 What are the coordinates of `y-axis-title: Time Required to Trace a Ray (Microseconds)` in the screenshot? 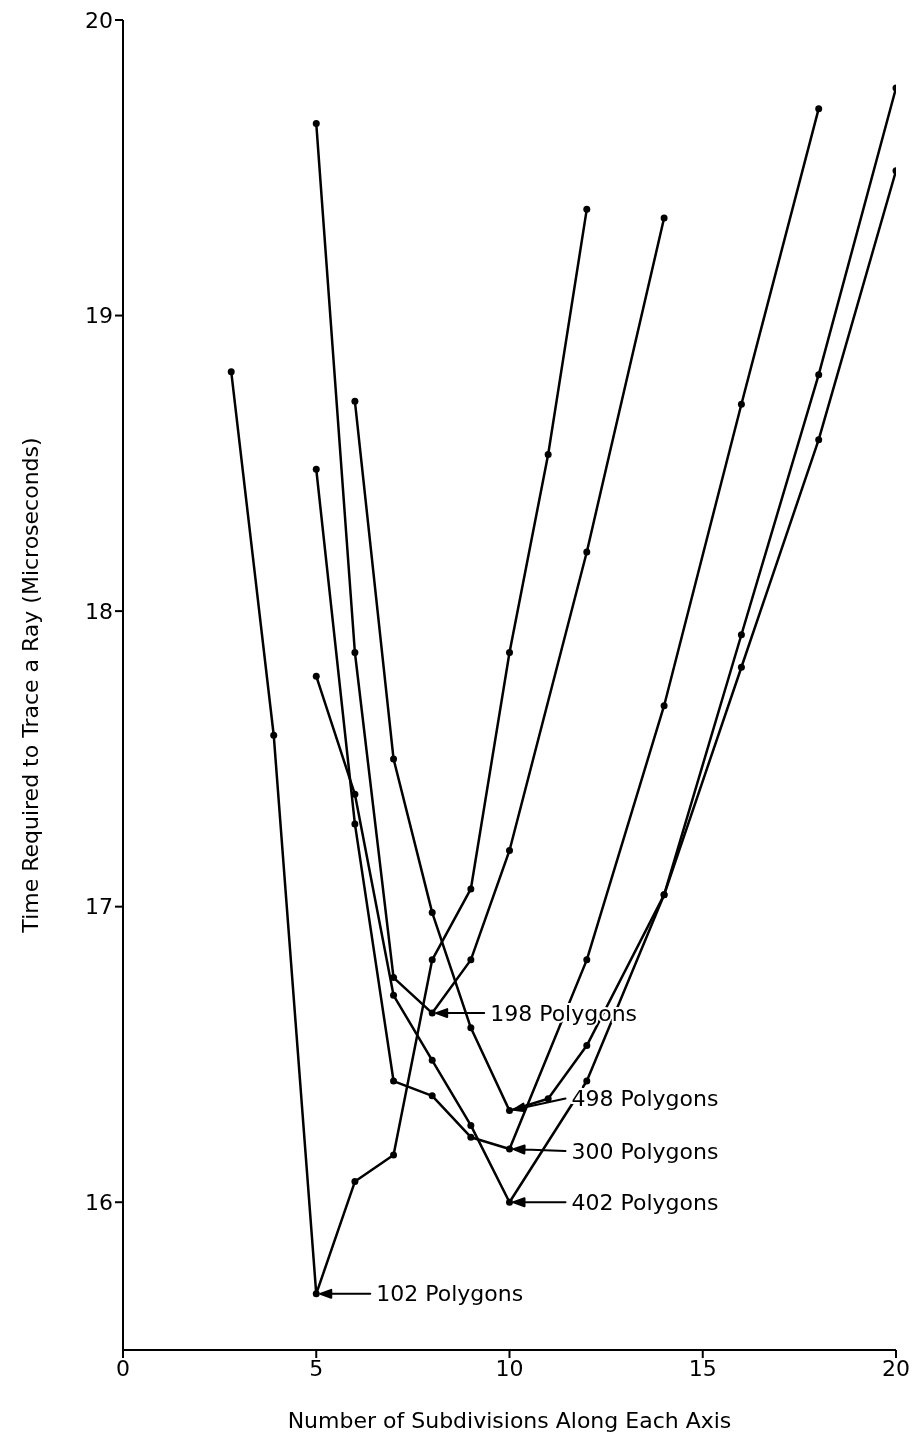 It's located at (30, 685).